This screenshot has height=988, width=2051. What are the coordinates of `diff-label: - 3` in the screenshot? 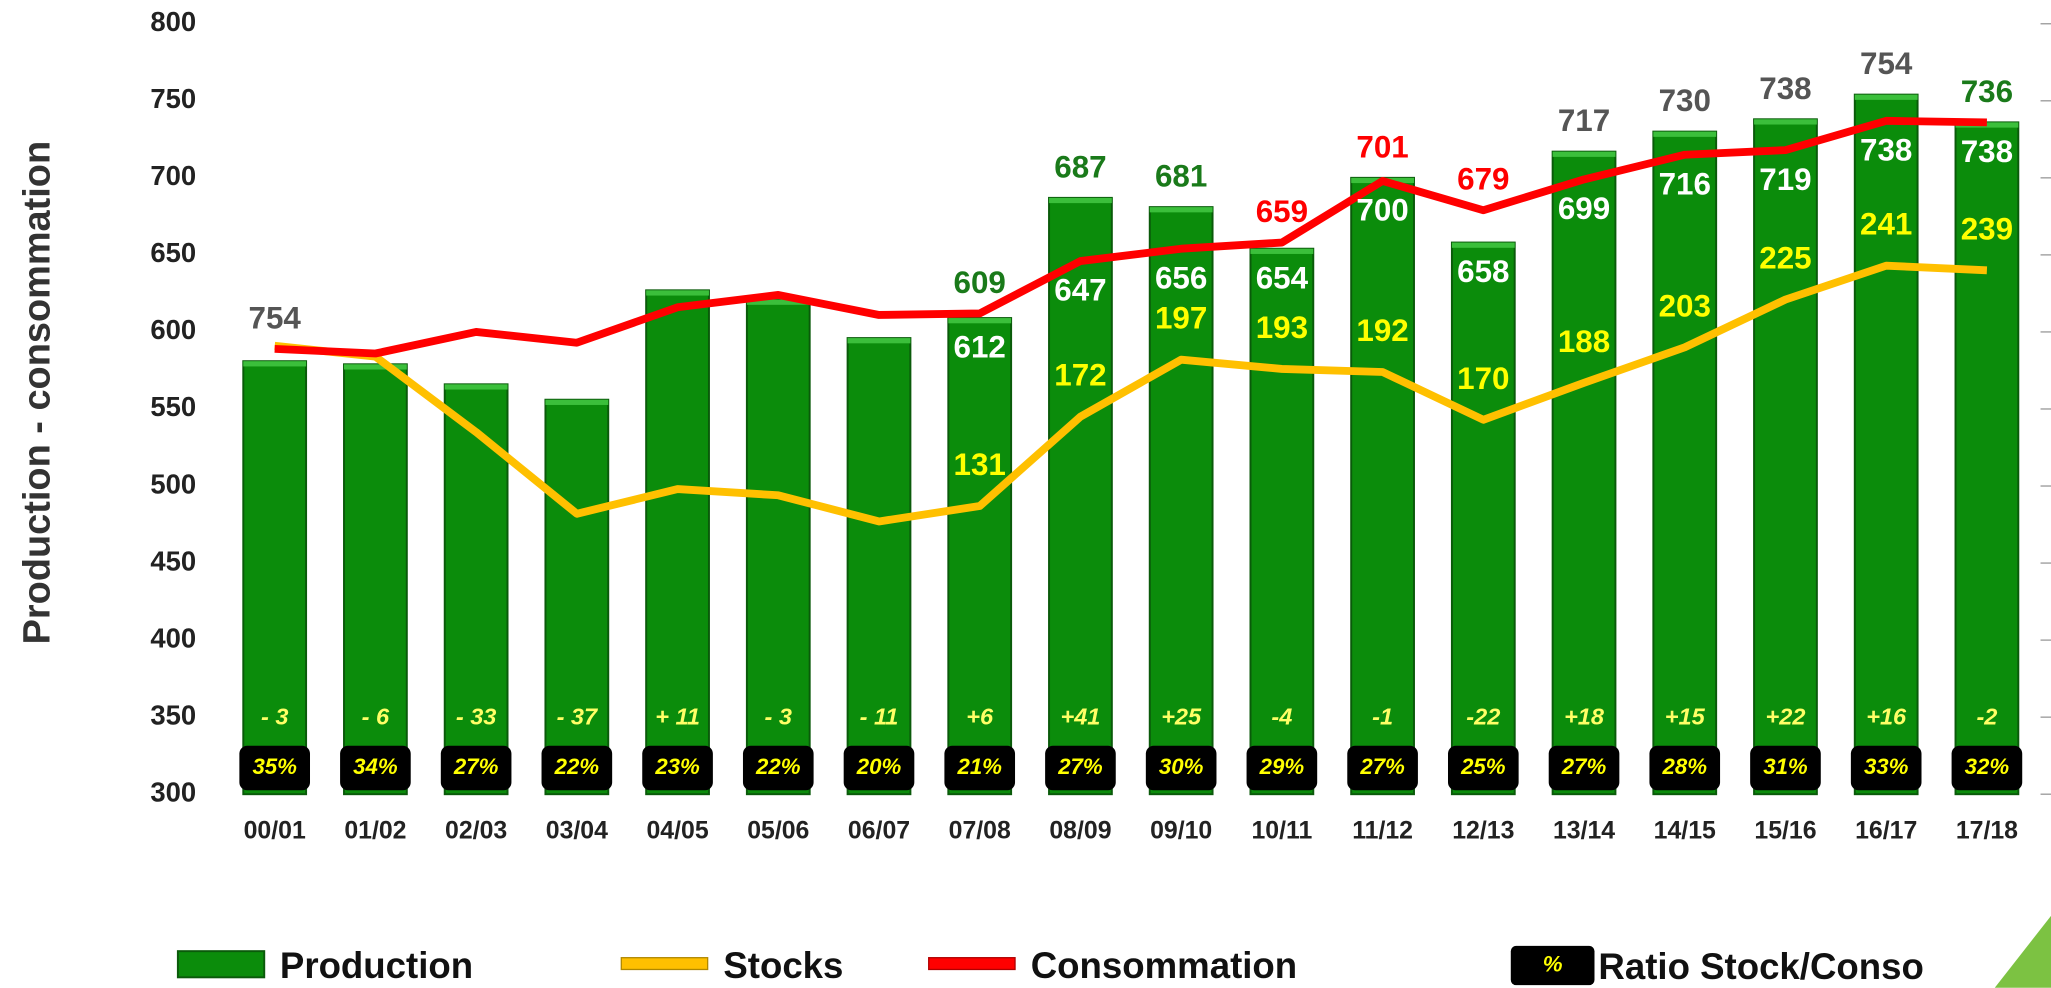 It's located at (778, 717).